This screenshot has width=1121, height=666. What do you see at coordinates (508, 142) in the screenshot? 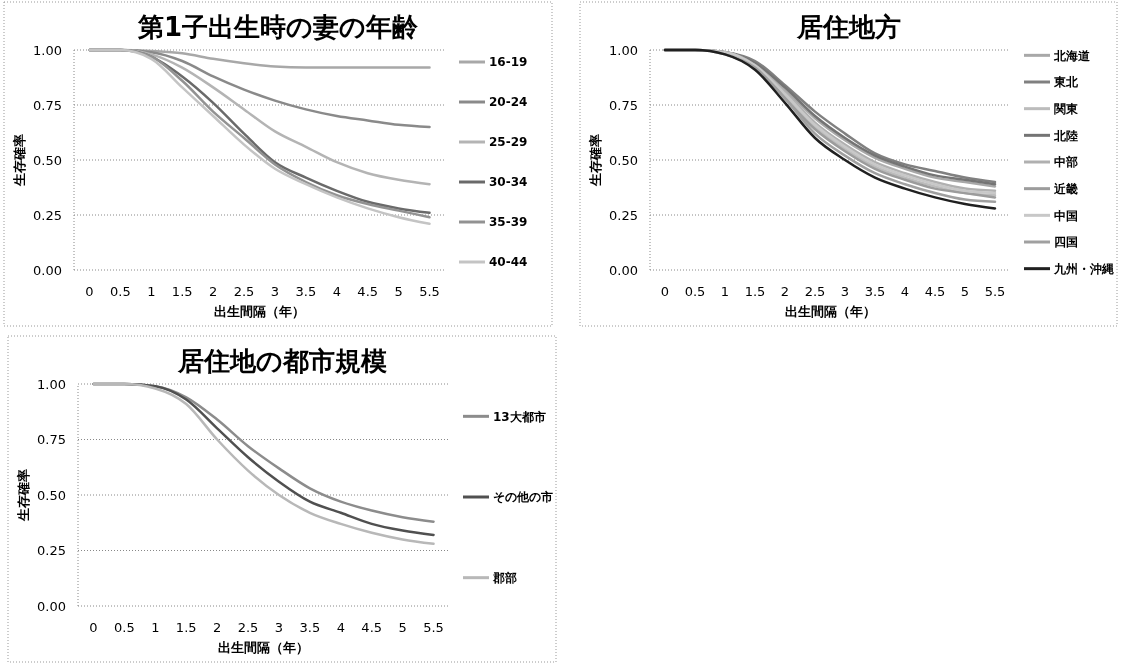
I see `legend-label: 25-29` at bounding box center [508, 142].